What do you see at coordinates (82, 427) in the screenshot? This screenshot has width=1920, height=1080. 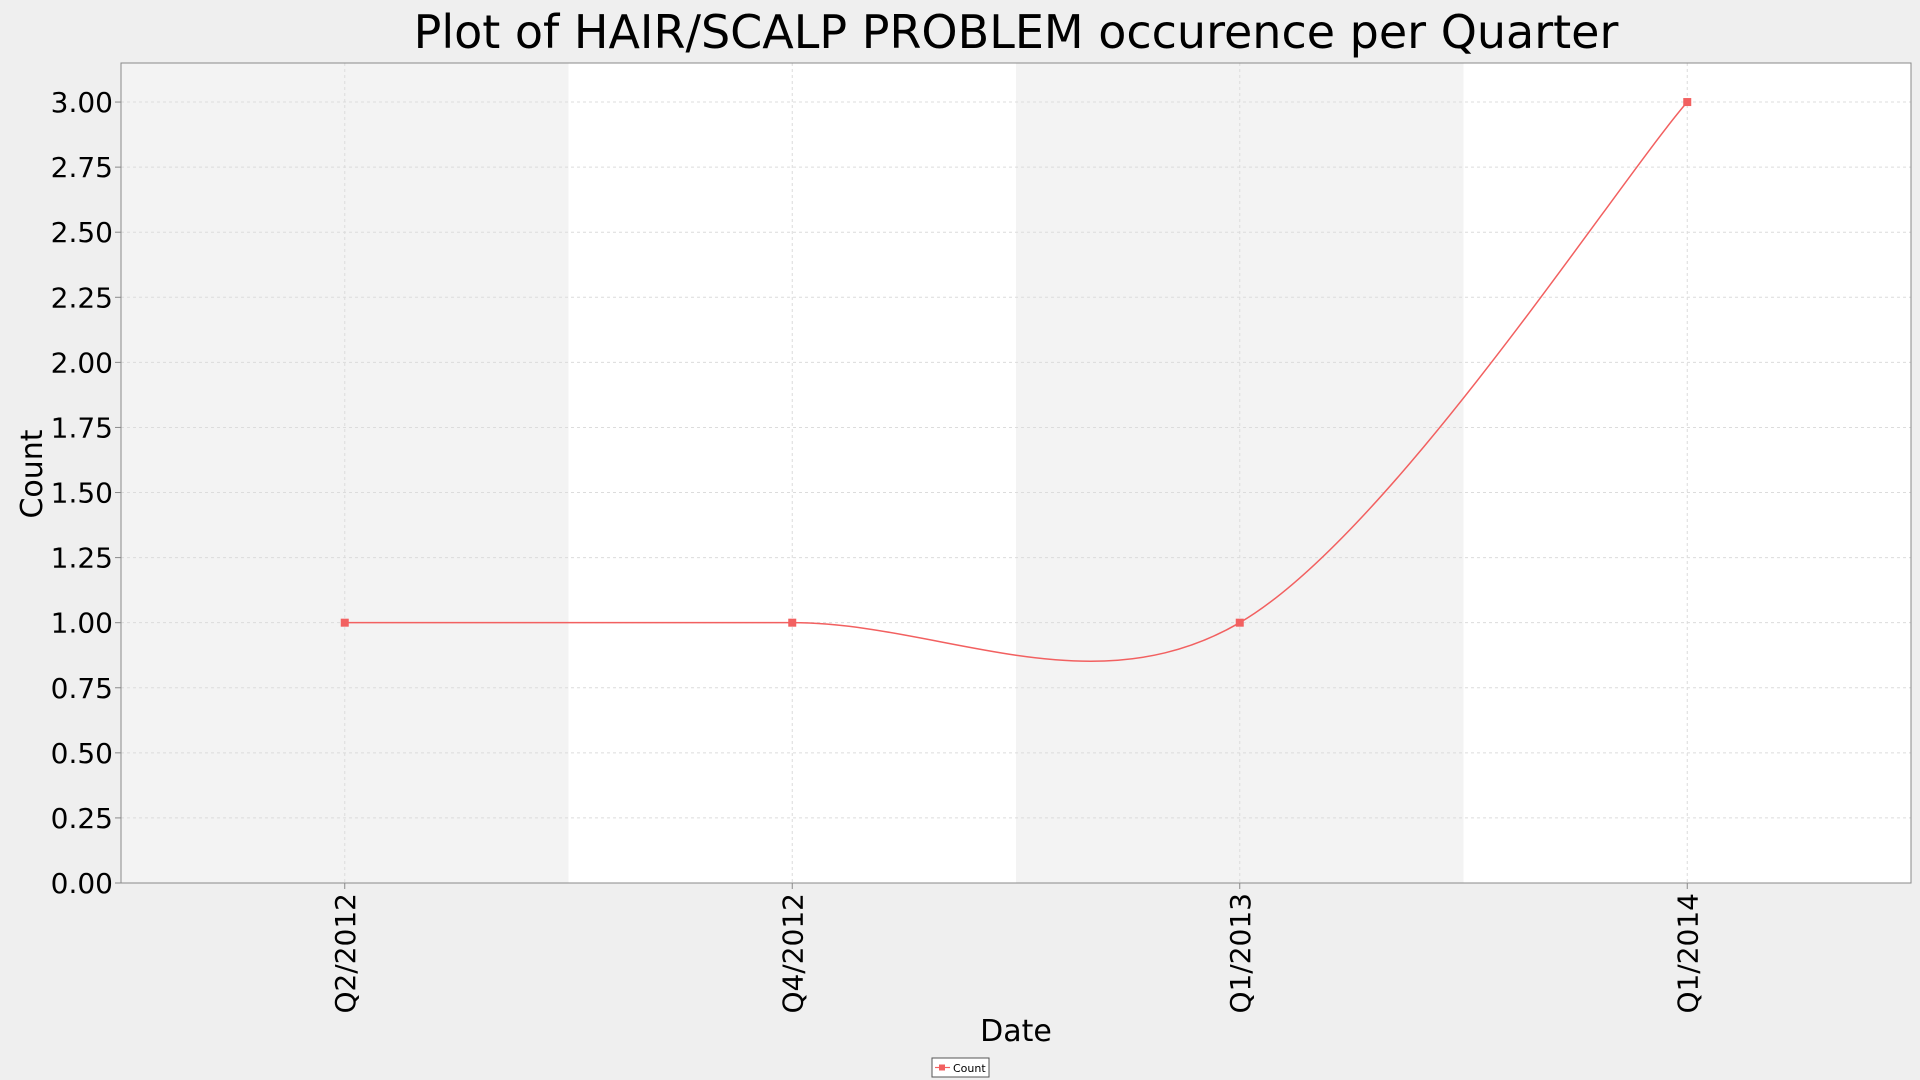 I see `y-tick-label: 1.75` at bounding box center [82, 427].